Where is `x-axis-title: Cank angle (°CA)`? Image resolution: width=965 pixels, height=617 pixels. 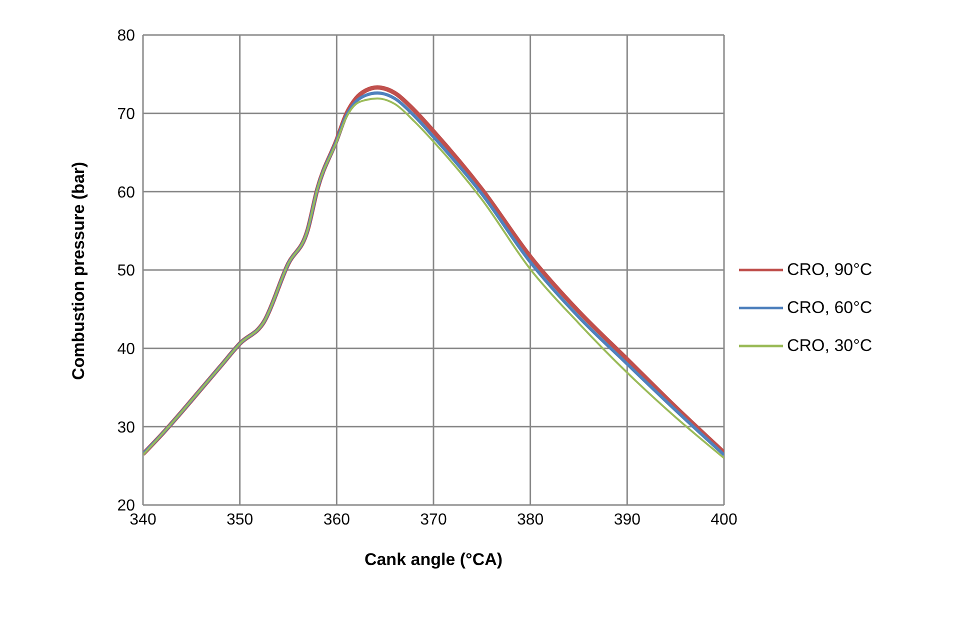 x-axis-title: Cank angle (°CA) is located at coordinates (433, 559).